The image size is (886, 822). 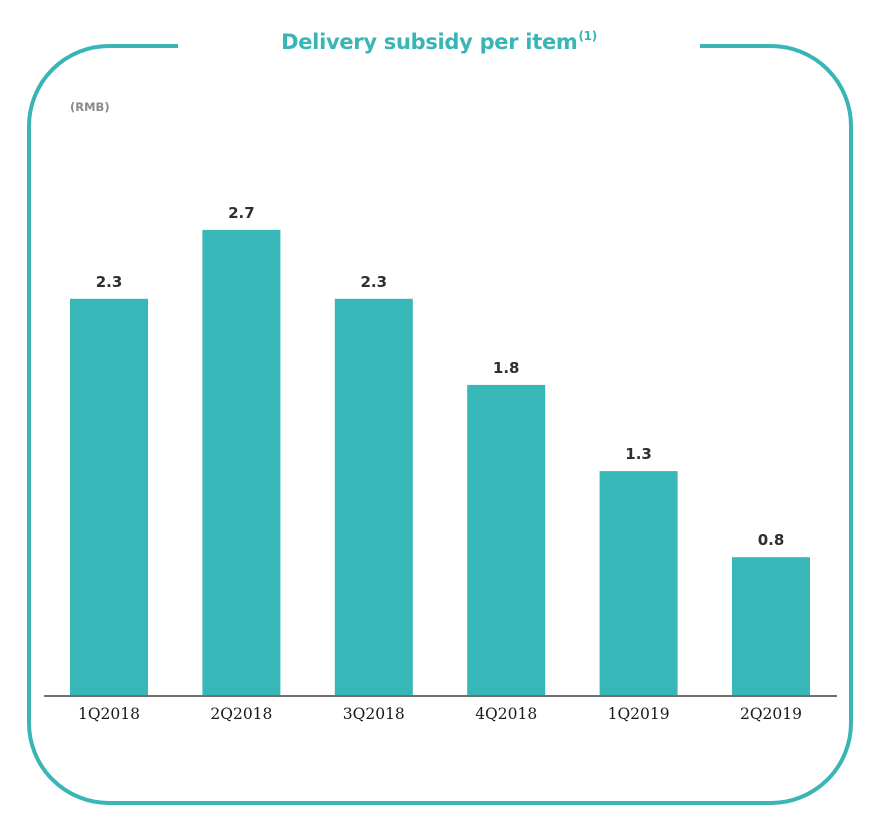 I want to click on x-tick-label-4Q2018: 4Q2018, so click(x=506, y=714).